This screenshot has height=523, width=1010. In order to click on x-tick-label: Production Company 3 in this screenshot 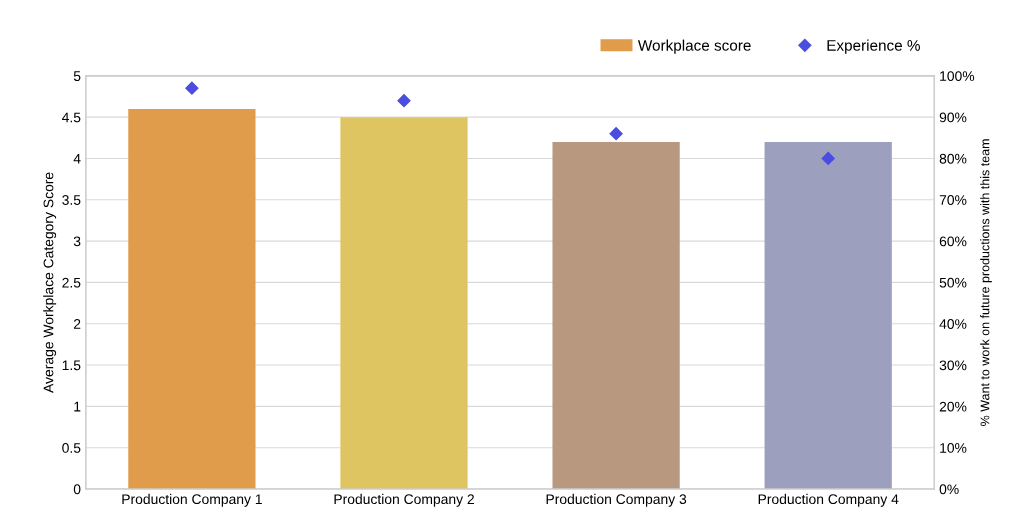, I will do `click(616, 500)`.